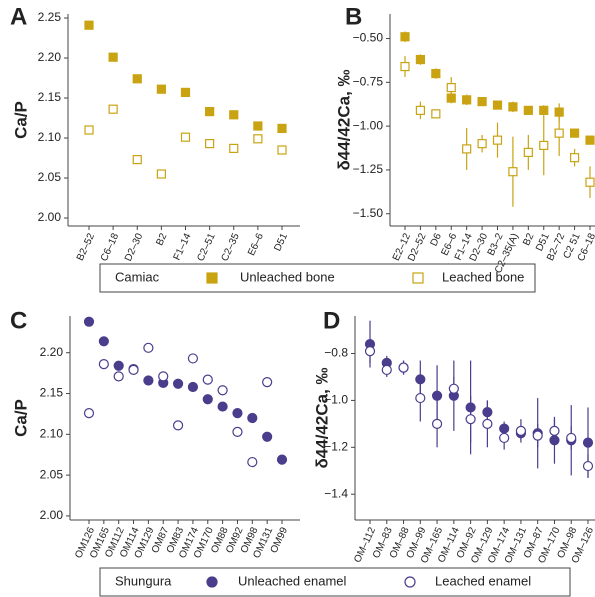 The height and width of the screenshot is (597, 595). Describe the element at coordinates (368, 125) in the screenshot. I see `y-tick-label: −1.00` at that location.